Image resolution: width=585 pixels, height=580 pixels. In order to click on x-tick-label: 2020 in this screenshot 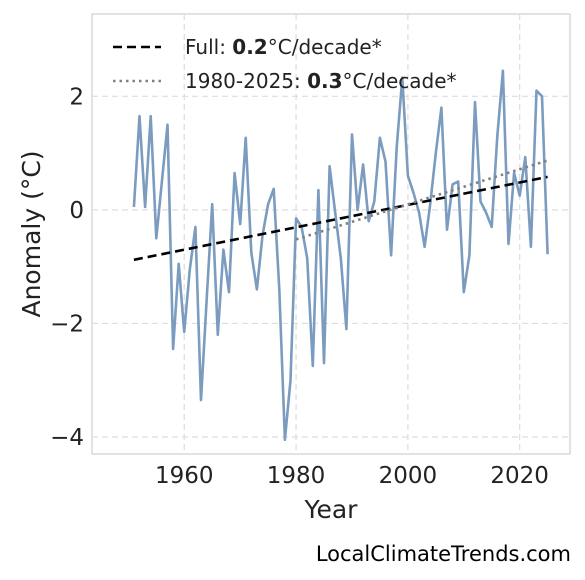, I will do `click(519, 476)`.